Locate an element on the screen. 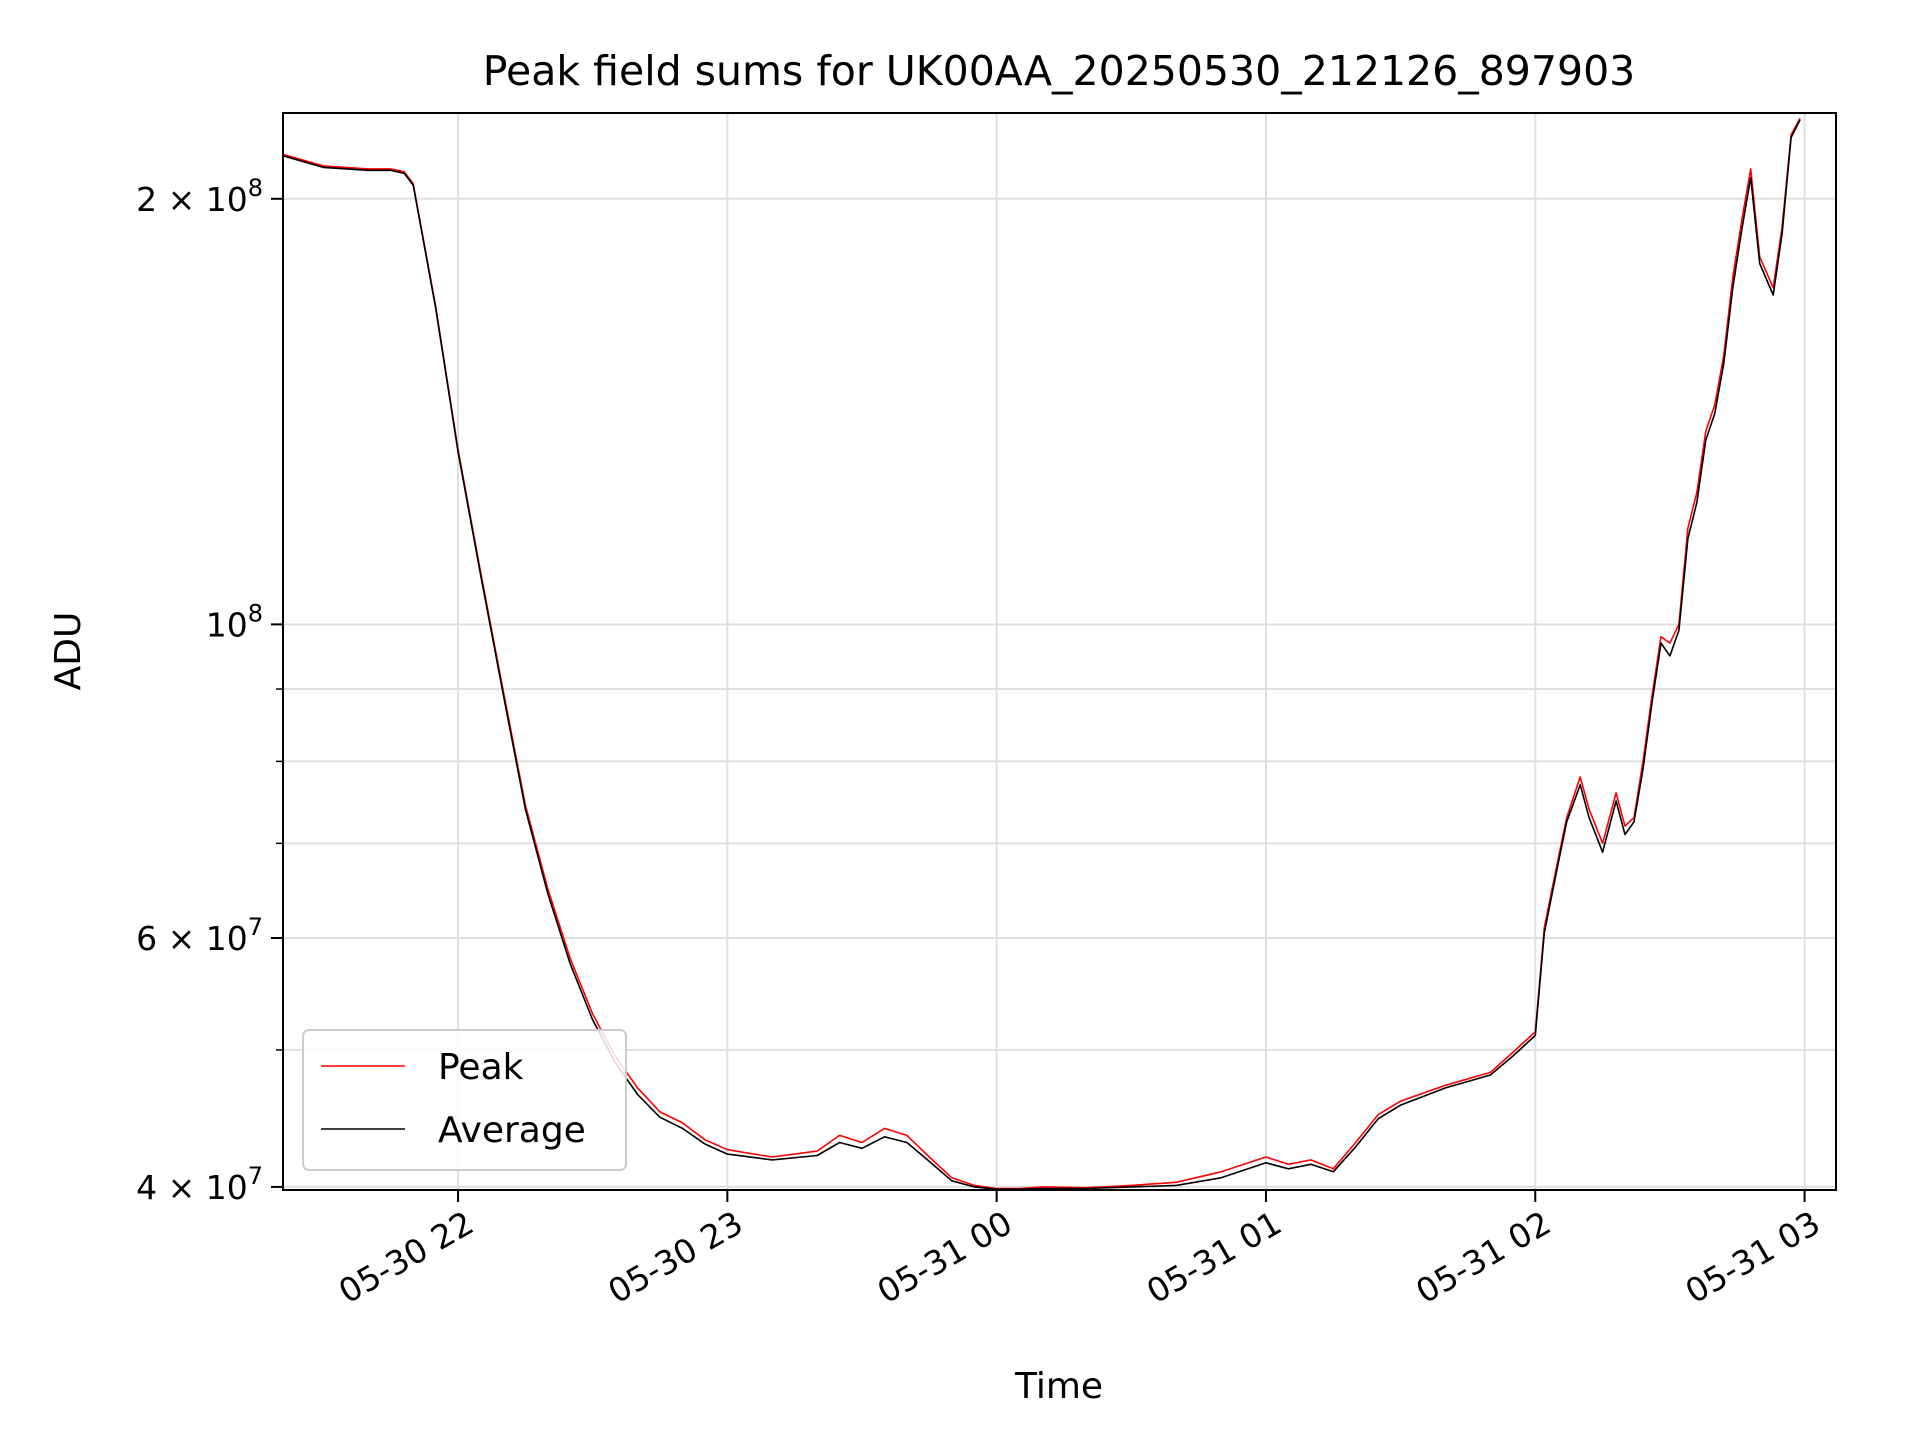 The image size is (1920, 1440). legend: Peak Average is located at coordinates (464, 1100).